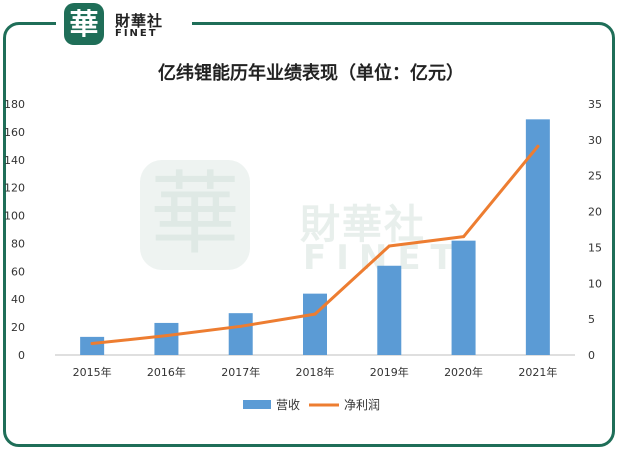  I want to click on y-right-tick-label: 35, so click(595, 104).